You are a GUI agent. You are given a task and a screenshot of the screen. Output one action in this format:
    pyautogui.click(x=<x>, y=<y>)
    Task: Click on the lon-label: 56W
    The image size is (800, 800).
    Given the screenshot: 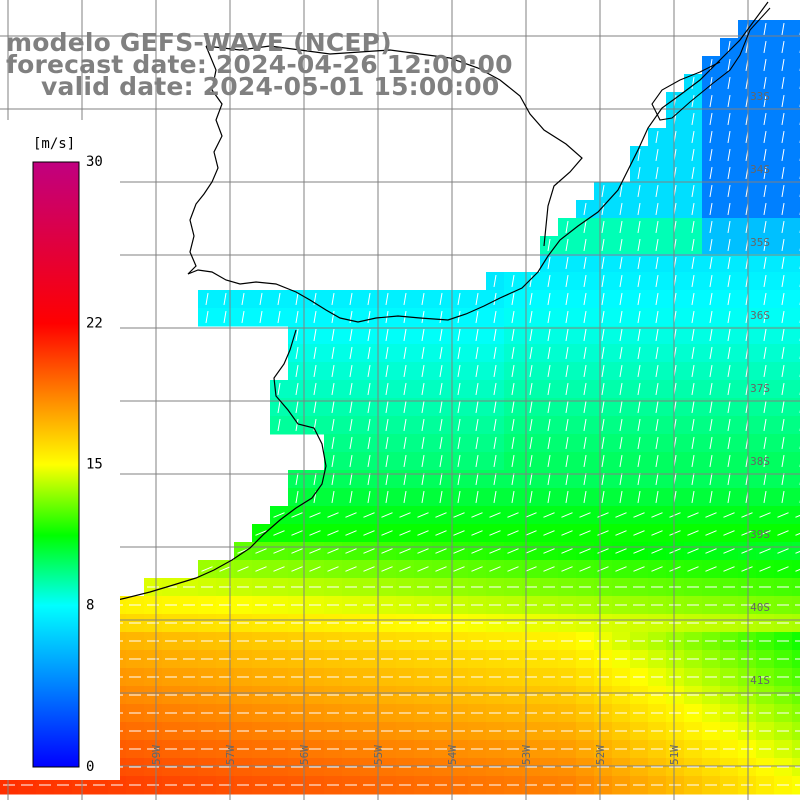 What is the action you would take?
    pyautogui.click(x=304, y=755)
    